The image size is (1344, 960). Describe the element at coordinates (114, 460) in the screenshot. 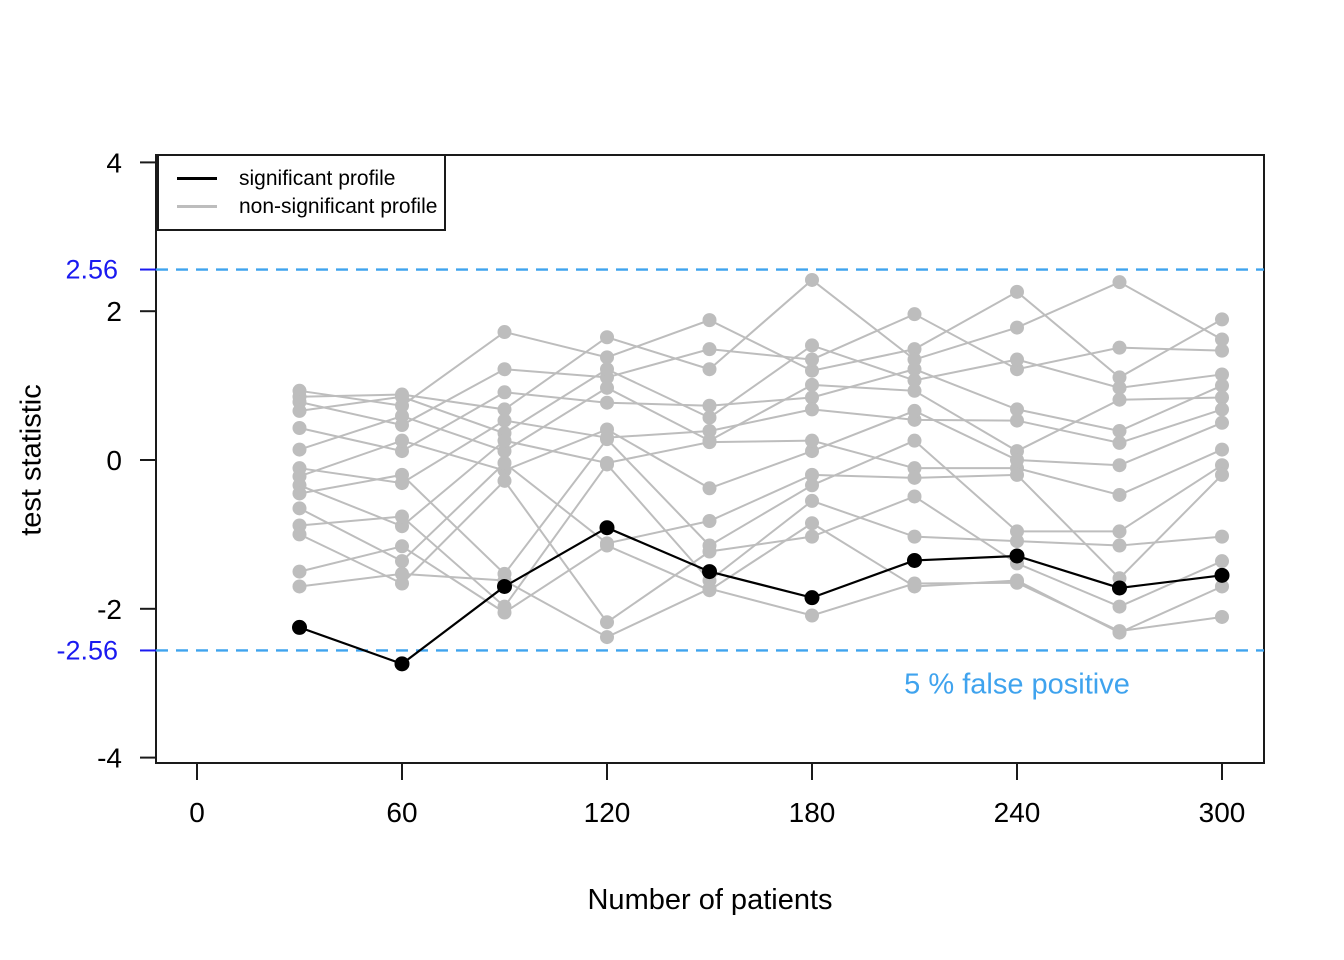

I see `y-tick-label: 0` at that location.